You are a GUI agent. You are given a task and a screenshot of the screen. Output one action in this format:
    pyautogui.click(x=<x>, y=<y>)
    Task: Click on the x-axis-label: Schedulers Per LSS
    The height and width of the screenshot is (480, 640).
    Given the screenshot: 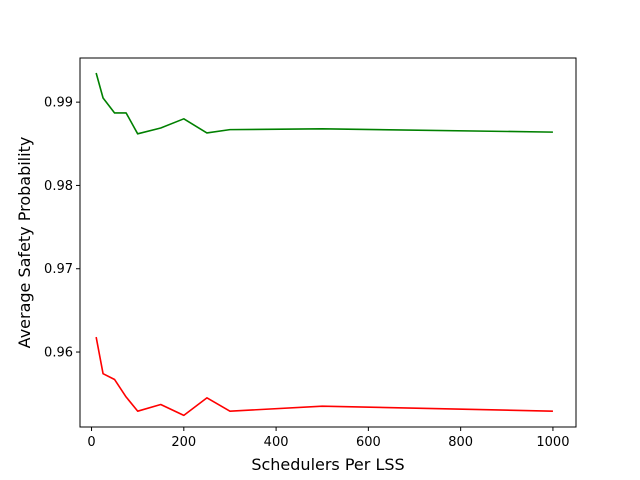 What is the action you would take?
    pyautogui.click(x=327, y=464)
    